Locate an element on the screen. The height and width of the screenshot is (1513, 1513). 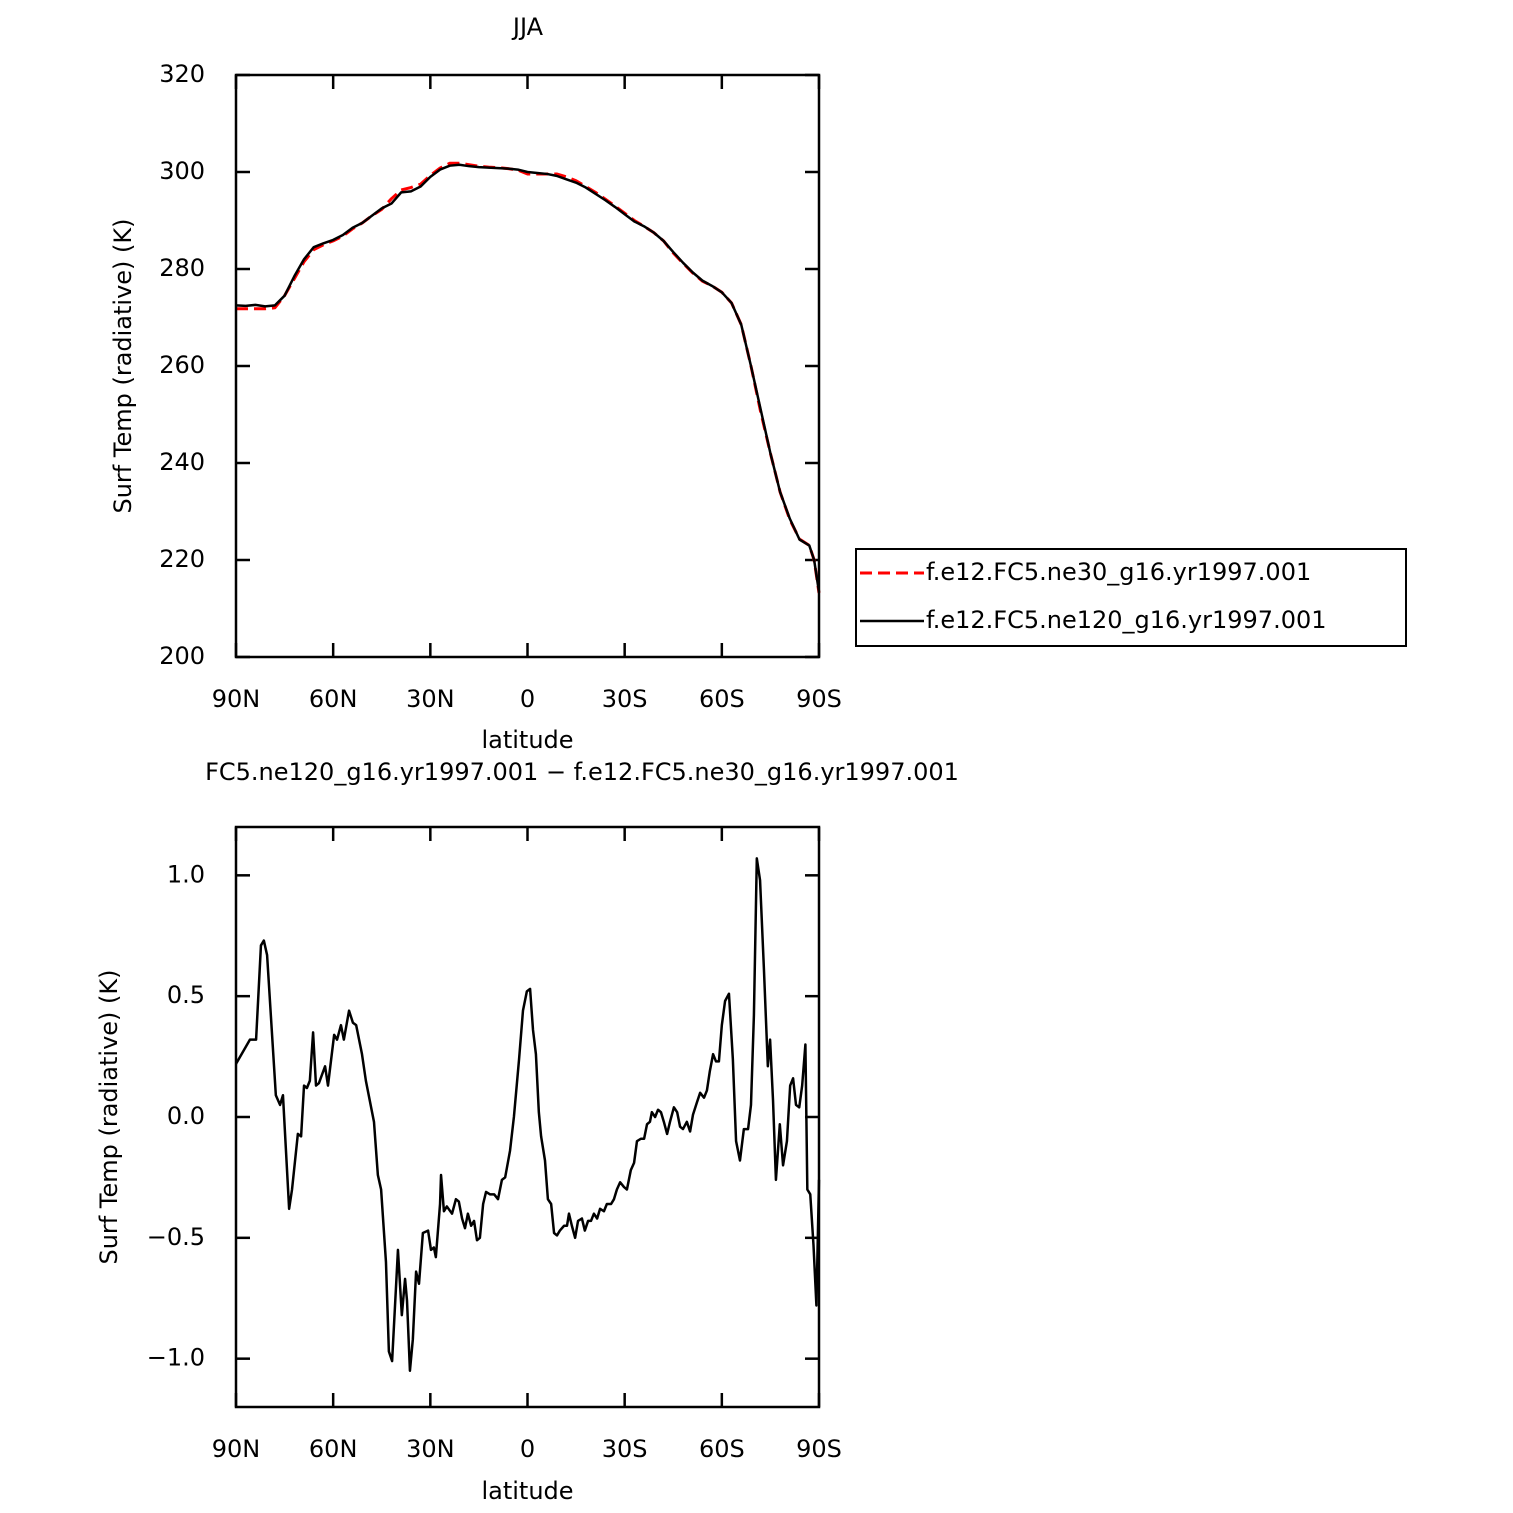
y-tick-label: 300 is located at coordinates (182, 171).